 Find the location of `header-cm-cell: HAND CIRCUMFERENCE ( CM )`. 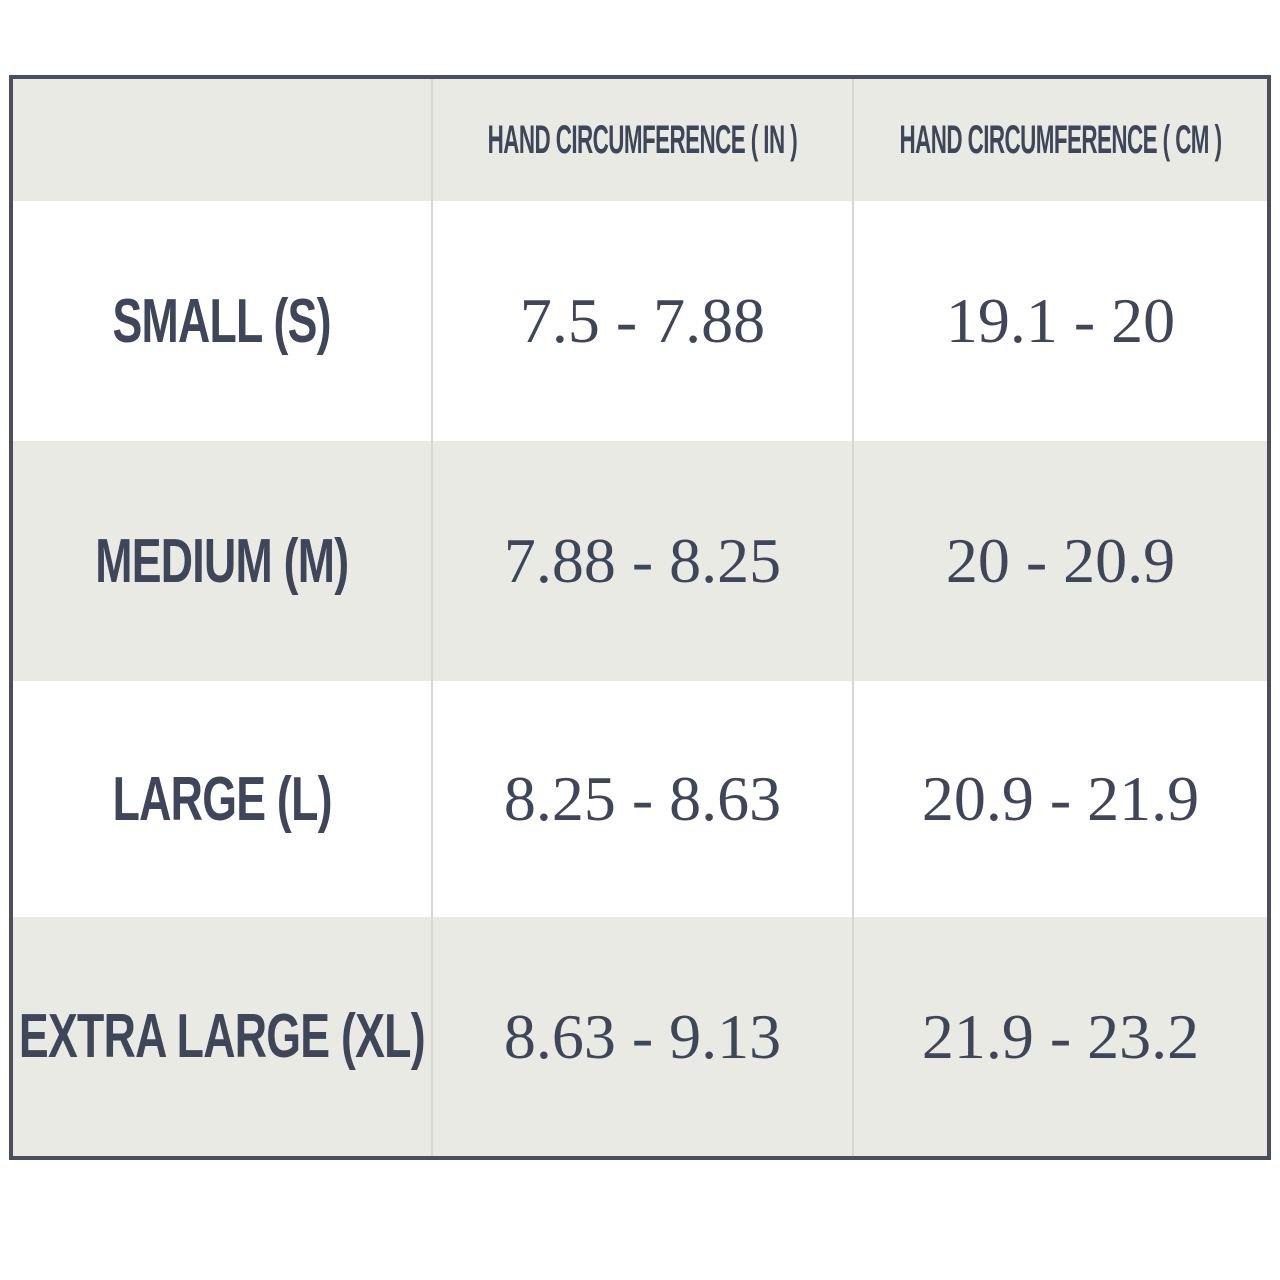

header-cm-cell: HAND CIRCUMFERENCE ( CM ) is located at coordinates (1059, 140).